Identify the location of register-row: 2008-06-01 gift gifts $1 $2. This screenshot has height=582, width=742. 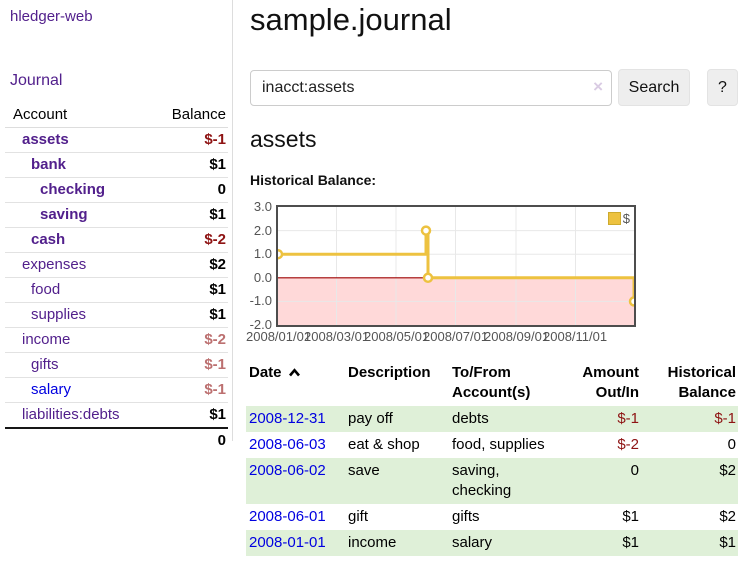
(492, 517).